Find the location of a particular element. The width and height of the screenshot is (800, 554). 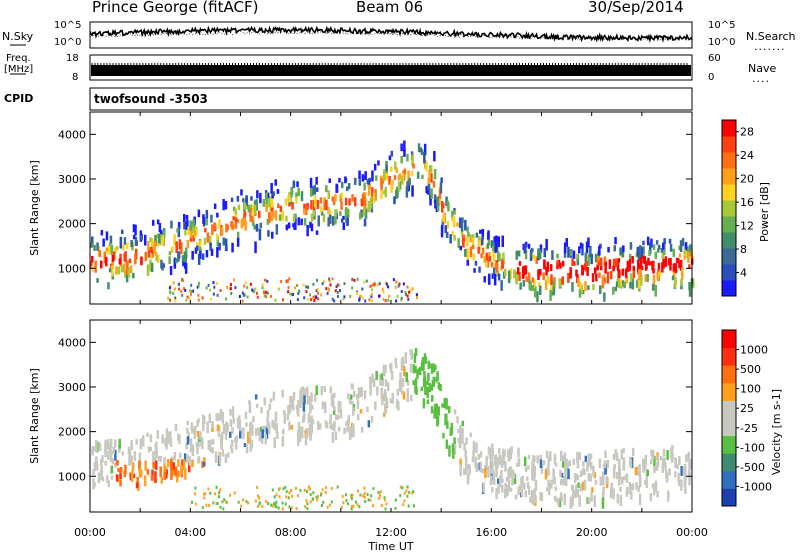

time-tick-label: 08:00 is located at coordinates (291, 532).